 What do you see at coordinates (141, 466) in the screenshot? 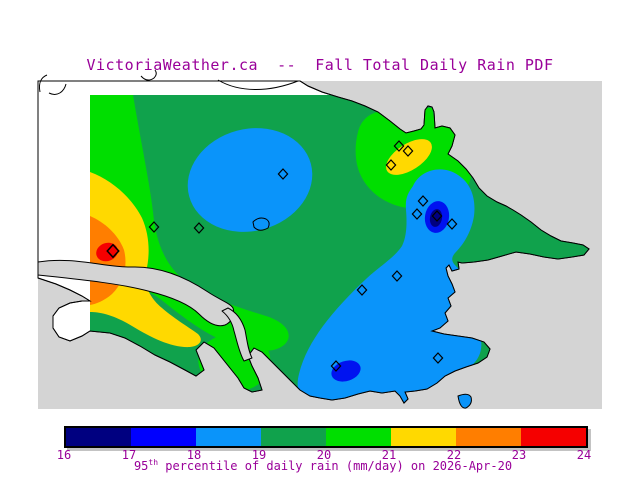
I see `caption-value: 95` at bounding box center [141, 466].